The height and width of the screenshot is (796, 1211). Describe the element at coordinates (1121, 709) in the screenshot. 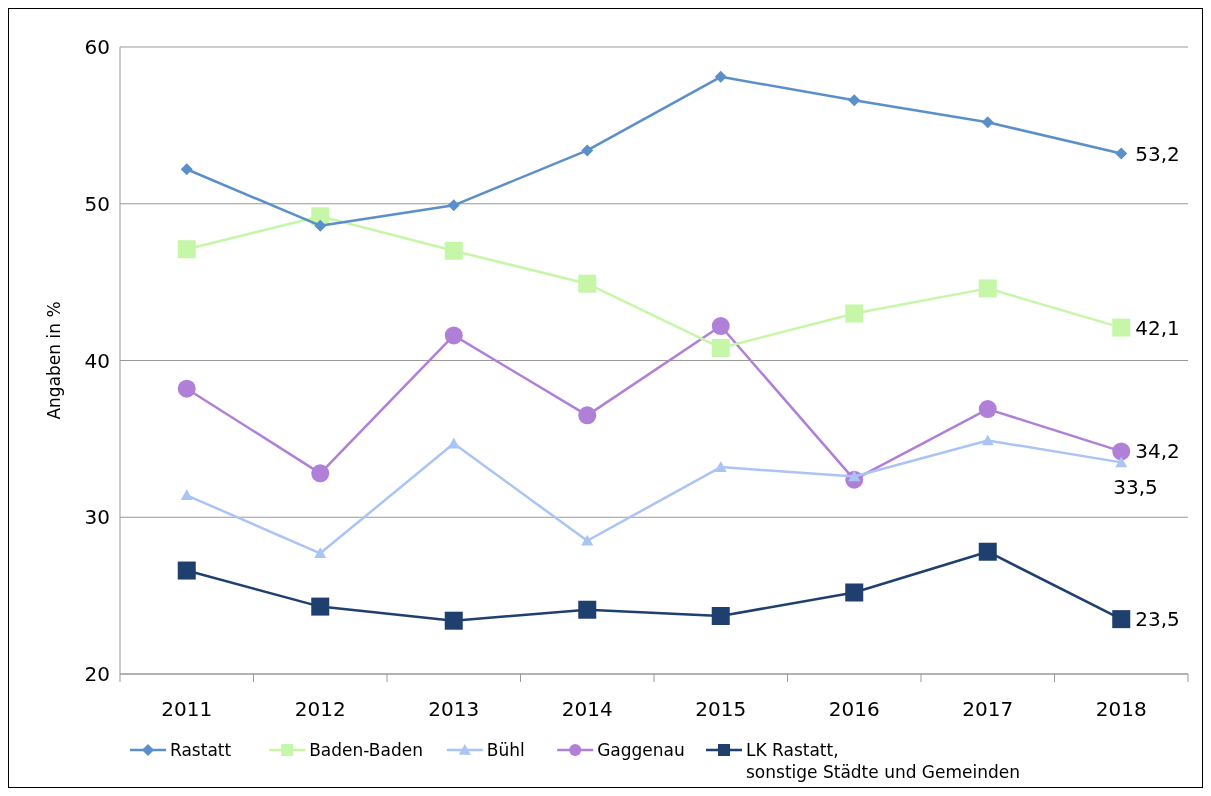

I see `x-tick-label: 2018` at that location.